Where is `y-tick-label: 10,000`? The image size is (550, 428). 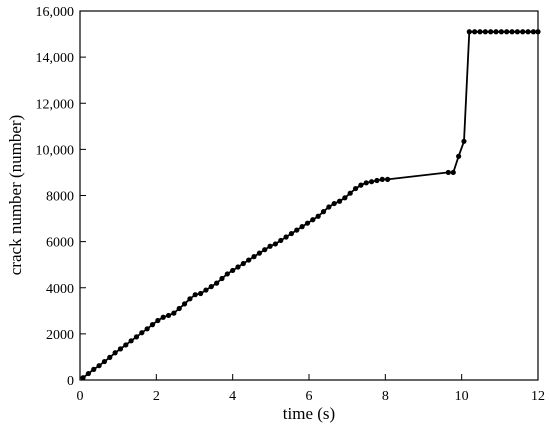
y-tick-label: 10,000 is located at coordinates (55, 150).